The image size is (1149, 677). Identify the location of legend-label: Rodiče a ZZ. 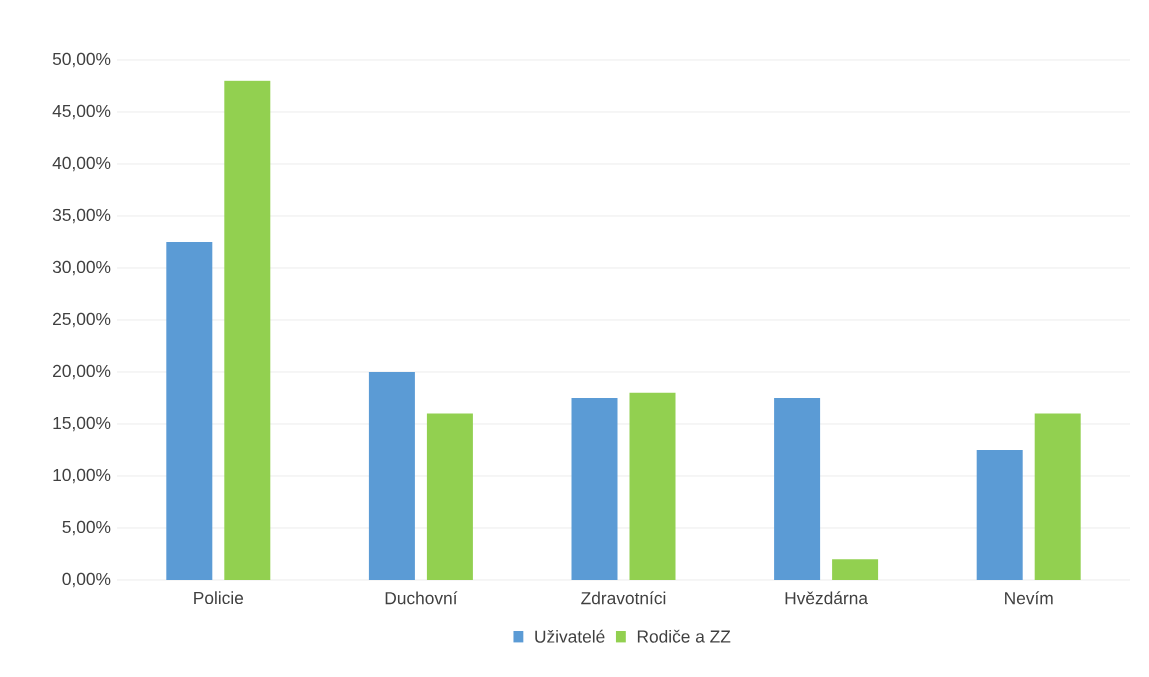
(684, 636).